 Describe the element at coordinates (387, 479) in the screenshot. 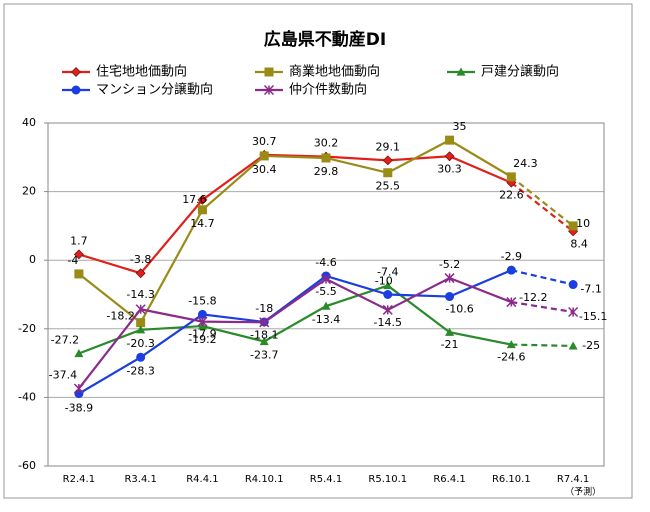

I see `x-tick-label: R5.10.1` at that location.